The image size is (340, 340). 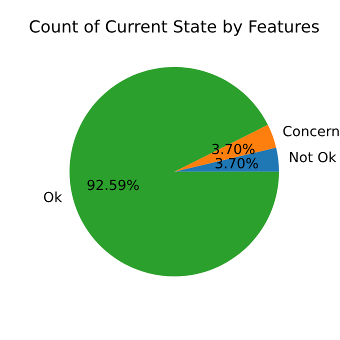 I want to click on slice-label: Ok, so click(x=53, y=197).